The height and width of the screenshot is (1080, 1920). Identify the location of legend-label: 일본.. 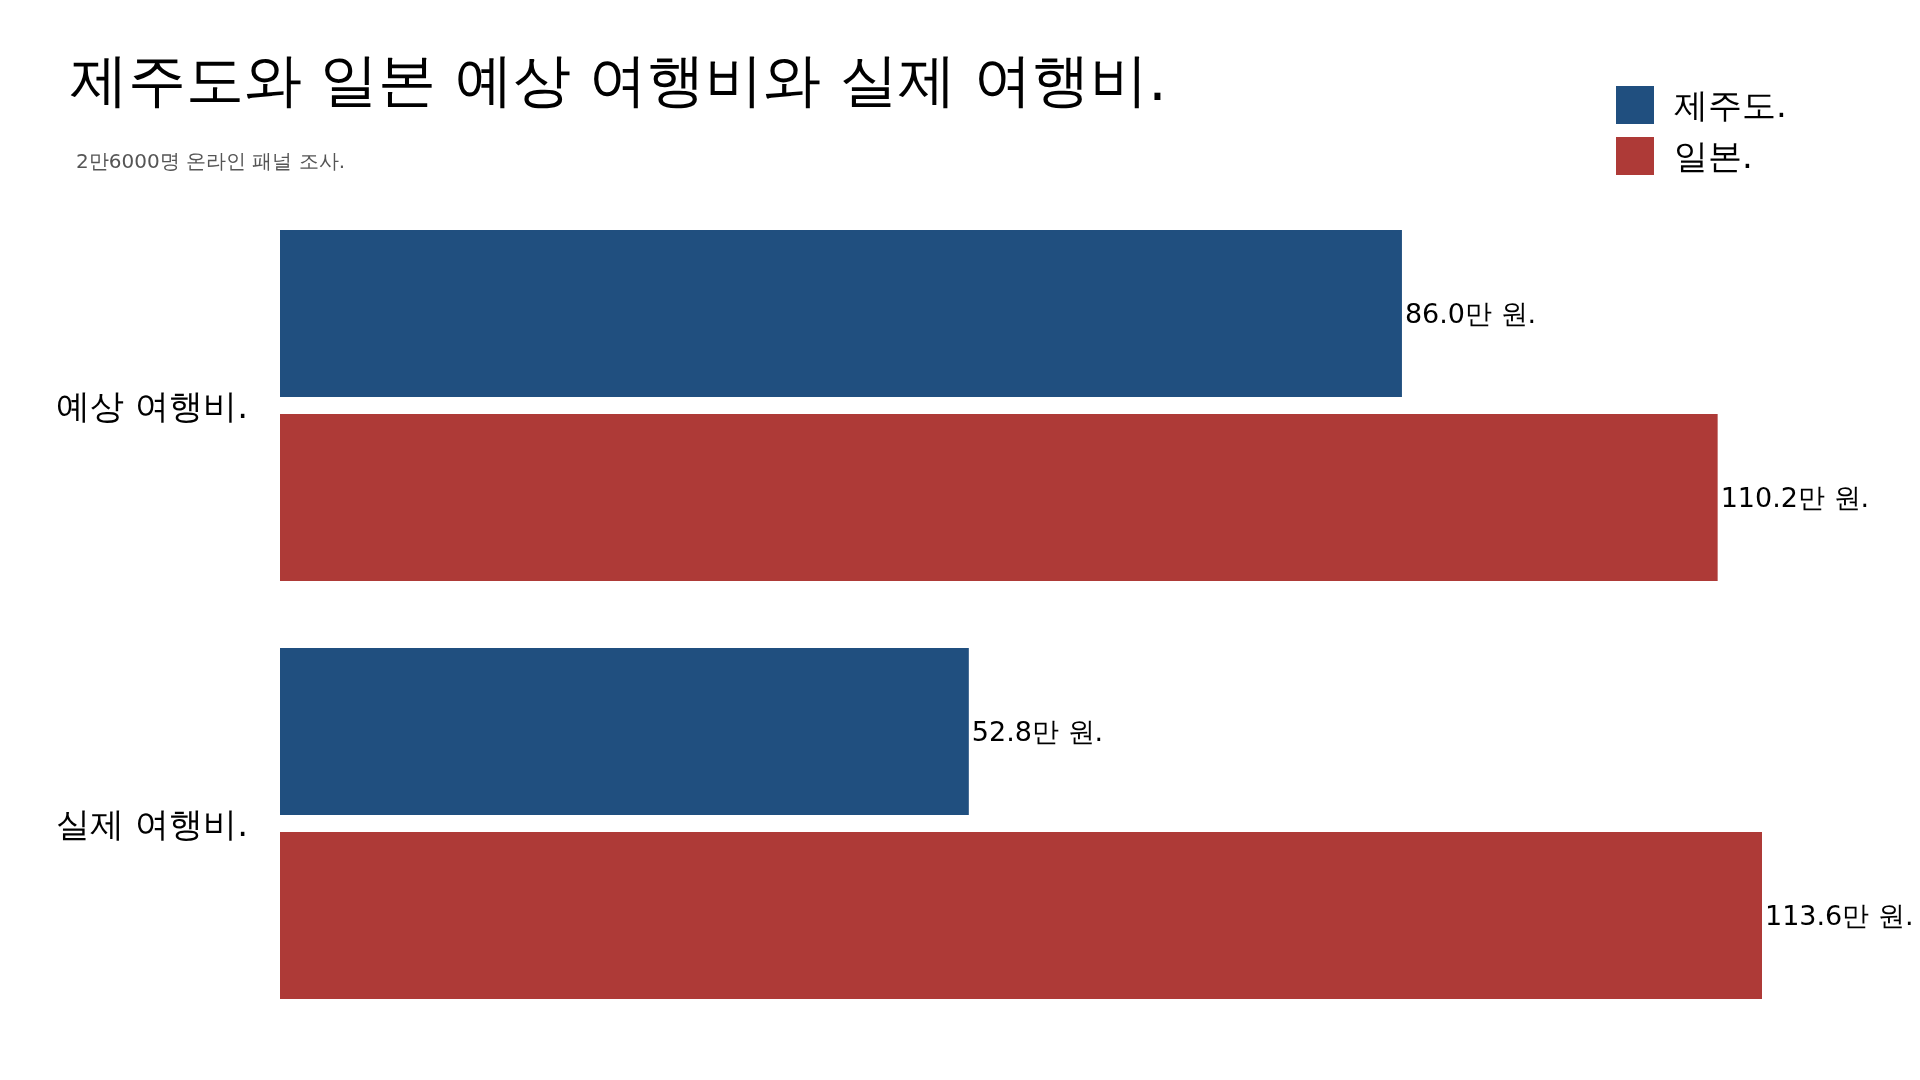
(1713, 156).